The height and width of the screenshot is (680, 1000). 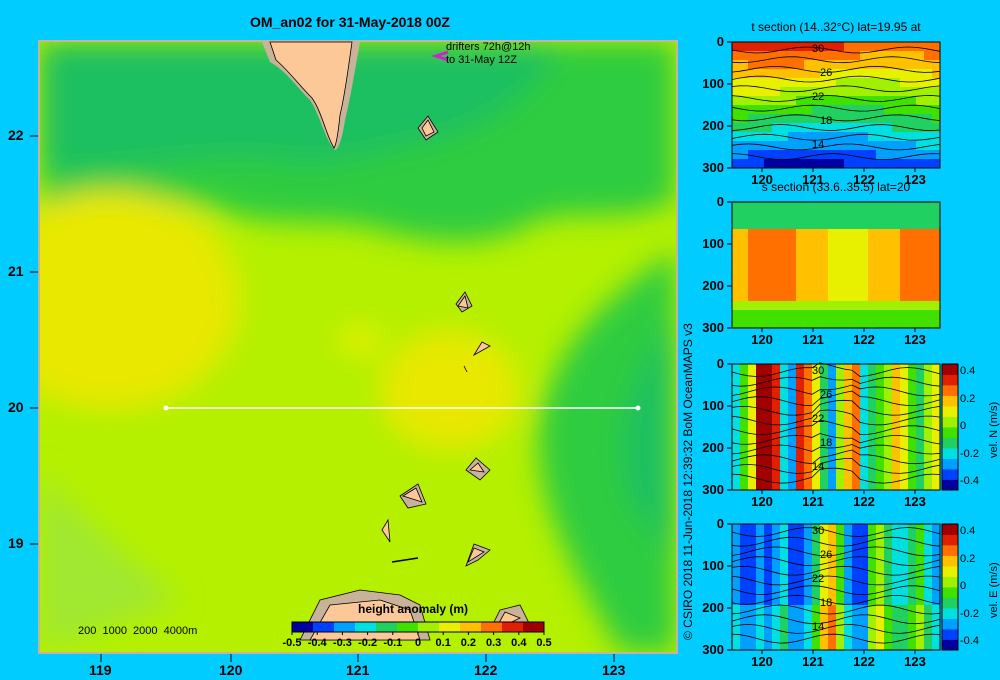 What do you see at coordinates (915, 661) in the screenshot?
I see `panel-lon-tick: 123` at bounding box center [915, 661].